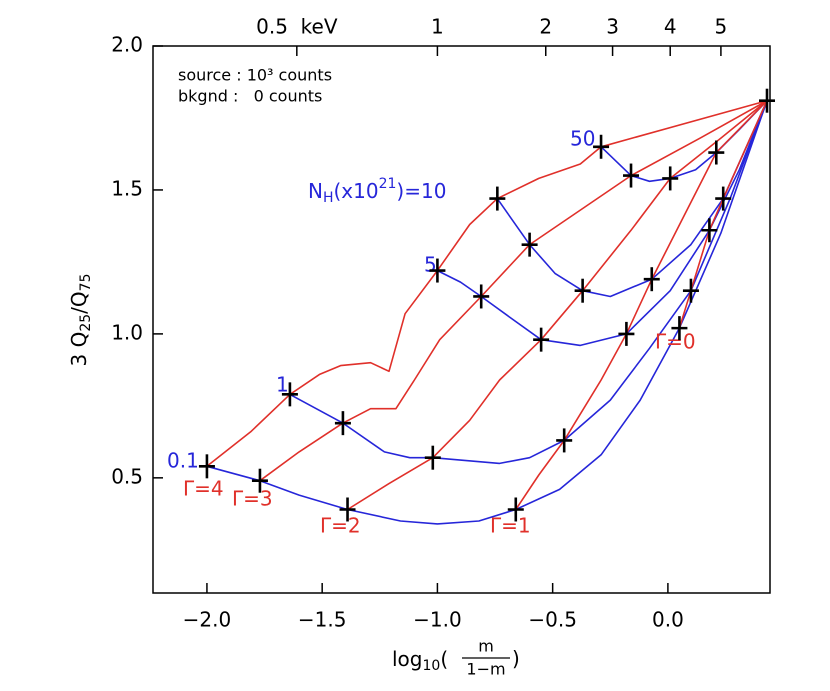 The height and width of the screenshot is (691, 830). I want to click on y-label-part: 25, so click(86, 323).